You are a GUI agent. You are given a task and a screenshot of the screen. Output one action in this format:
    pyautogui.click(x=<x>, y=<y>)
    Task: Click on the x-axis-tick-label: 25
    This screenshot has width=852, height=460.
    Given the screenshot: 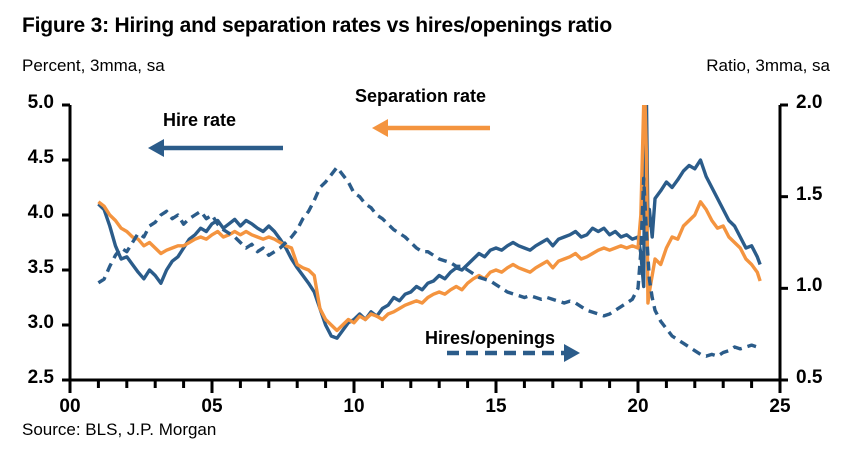 What is the action you would take?
    pyautogui.click(x=780, y=406)
    